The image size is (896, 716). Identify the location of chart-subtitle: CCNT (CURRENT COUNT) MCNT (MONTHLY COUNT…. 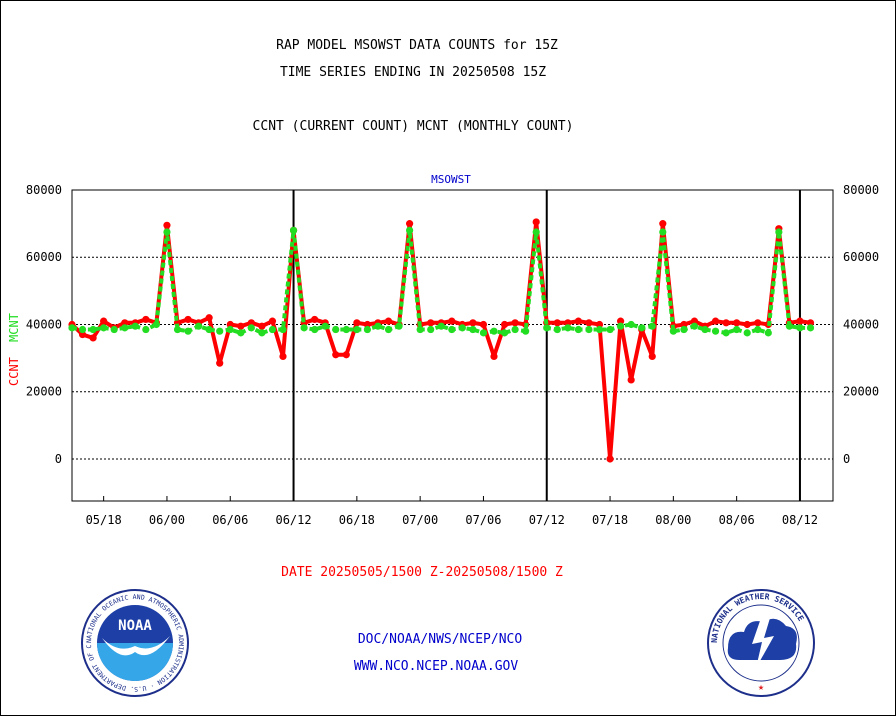
(413, 126).